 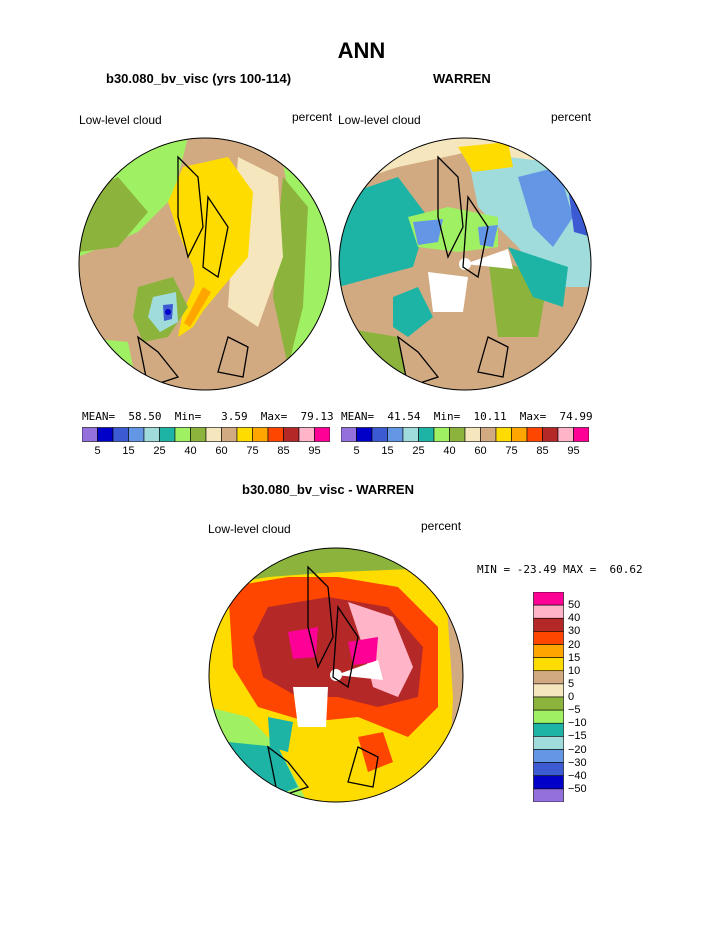 What do you see at coordinates (380, 649) in the screenshot?
I see `panel-3-field-pink-pacific` at bounding box center [380, 649].